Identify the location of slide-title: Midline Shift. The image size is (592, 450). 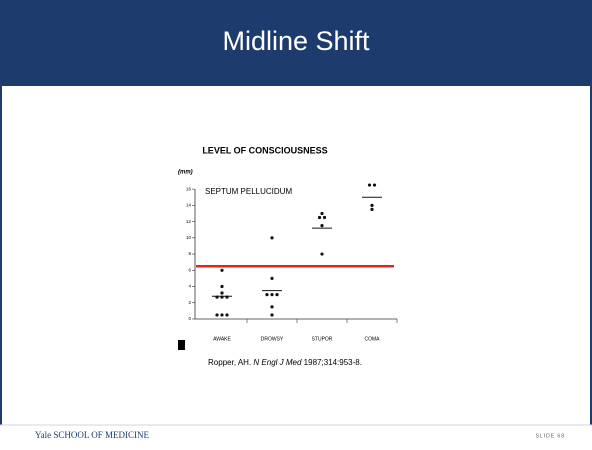
(296, 41).